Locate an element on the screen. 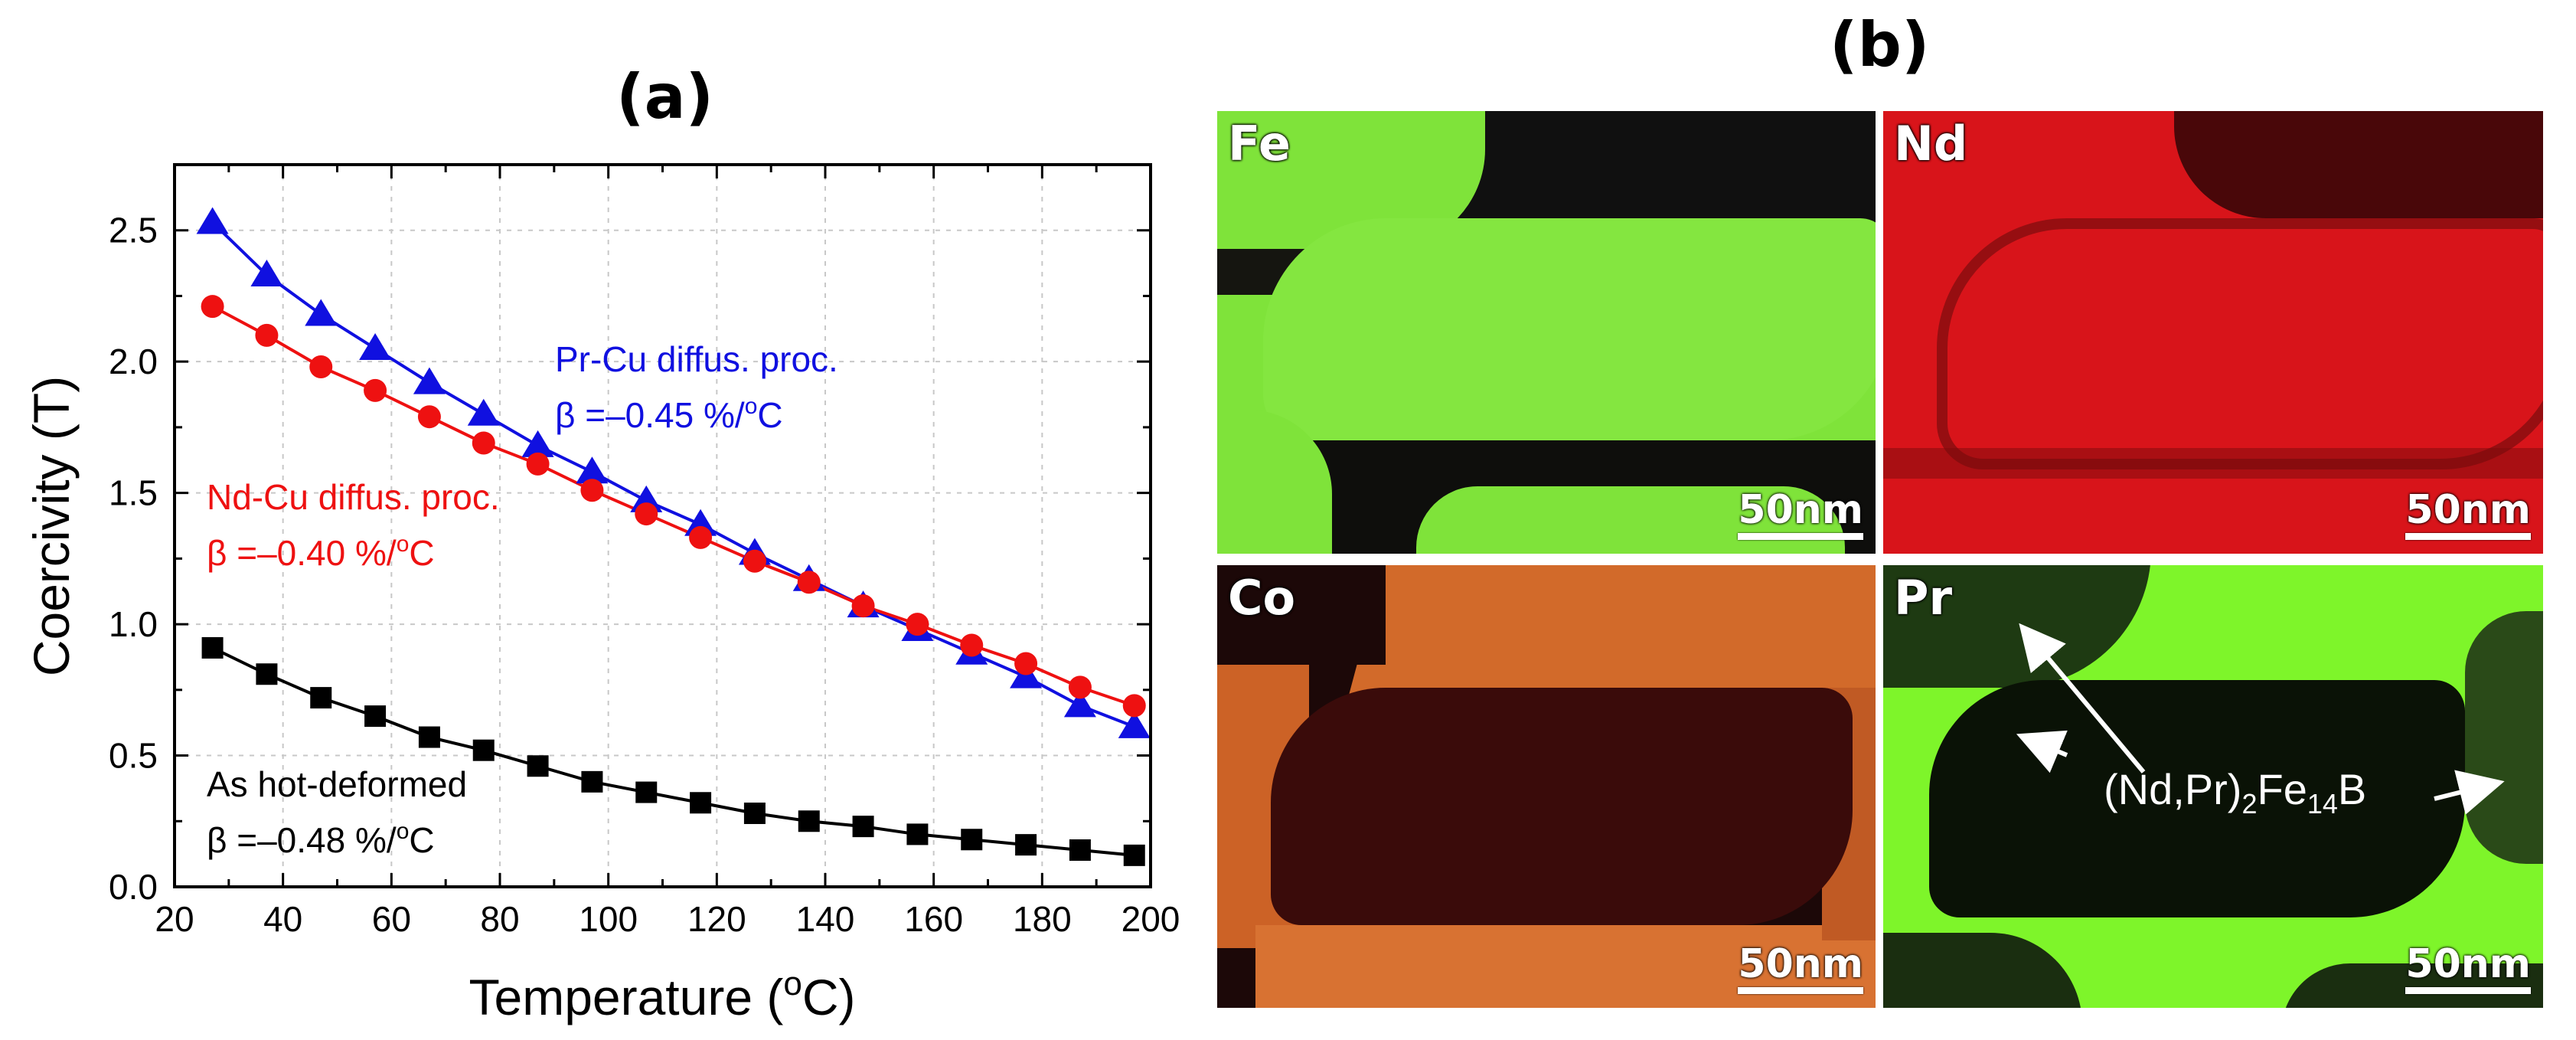 The image size is (2576, 1040). nd-map-label: Nd is located at coordinates (1931, 144).